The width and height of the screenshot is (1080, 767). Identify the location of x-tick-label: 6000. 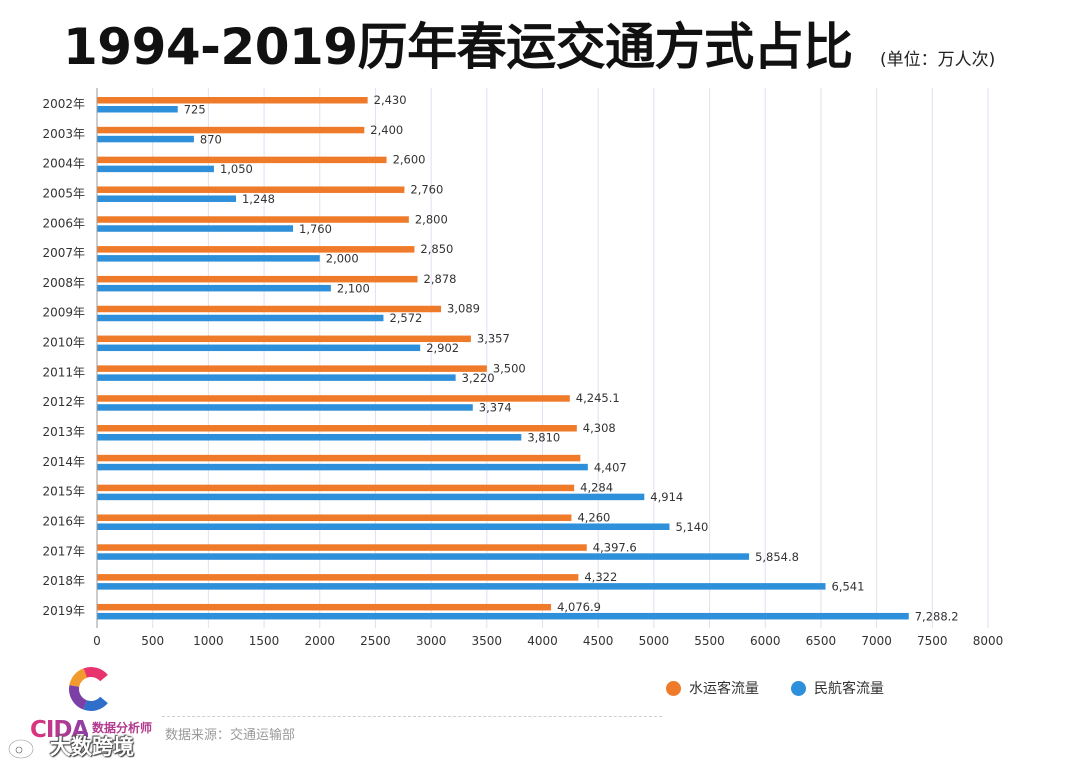
(765, 641).